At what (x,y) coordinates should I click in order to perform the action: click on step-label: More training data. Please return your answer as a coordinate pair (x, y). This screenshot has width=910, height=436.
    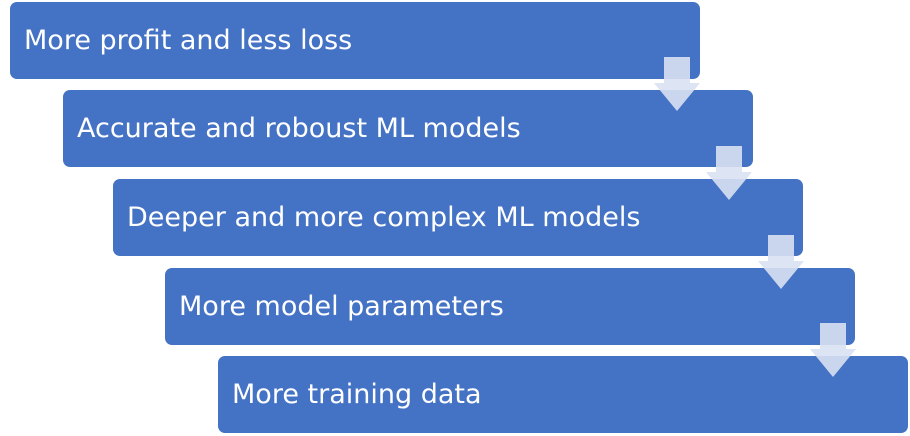
    Looking at the image, I should click on (357, 394).